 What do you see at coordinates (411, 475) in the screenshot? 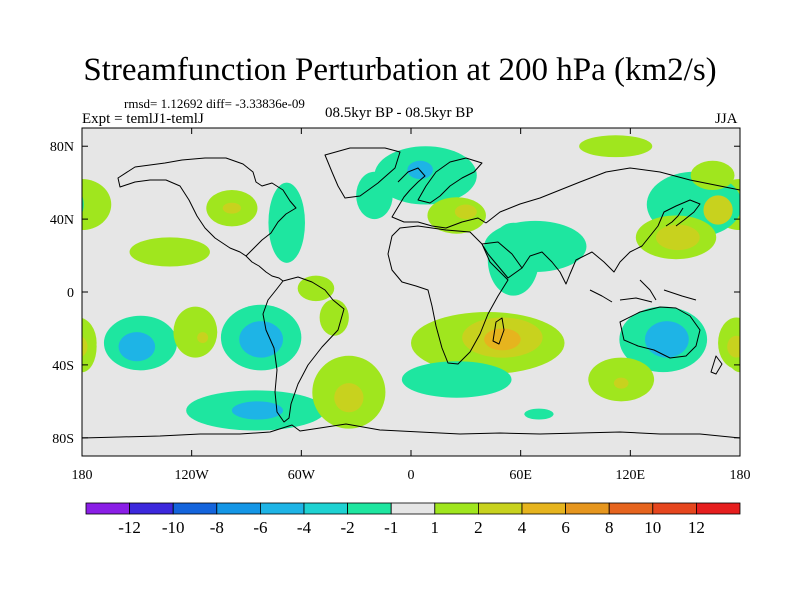
I see `x-tick-label-3: 0` at bounding box center [411, 475].